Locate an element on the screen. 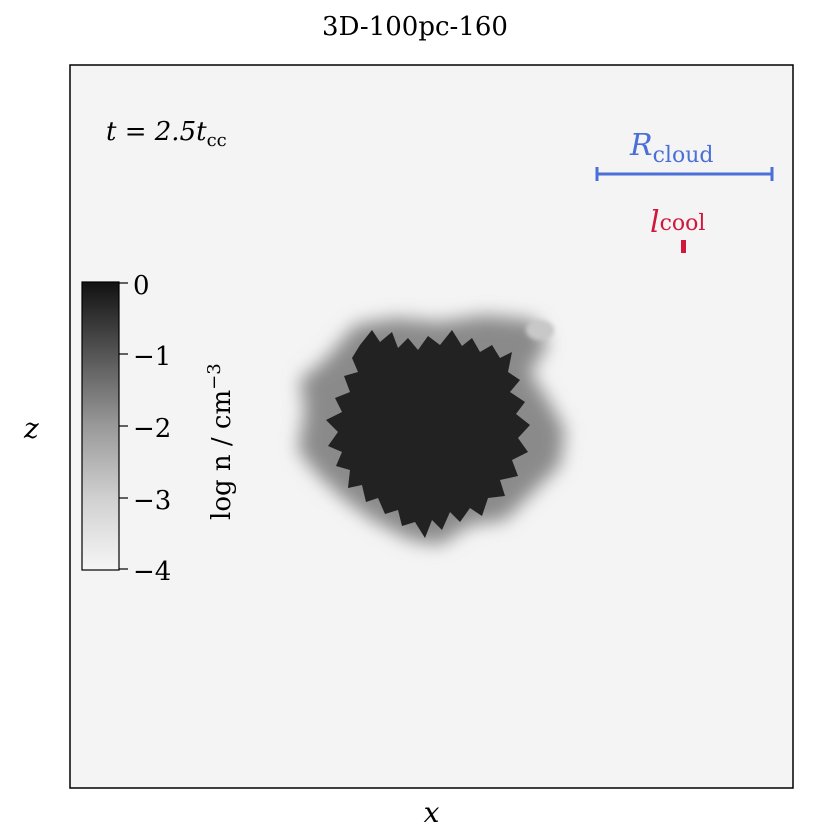 Image resolution: width=830 pixels, height=830 pixels. time-annotation-main: t = 2.5t is located at coordinates (156, 132).